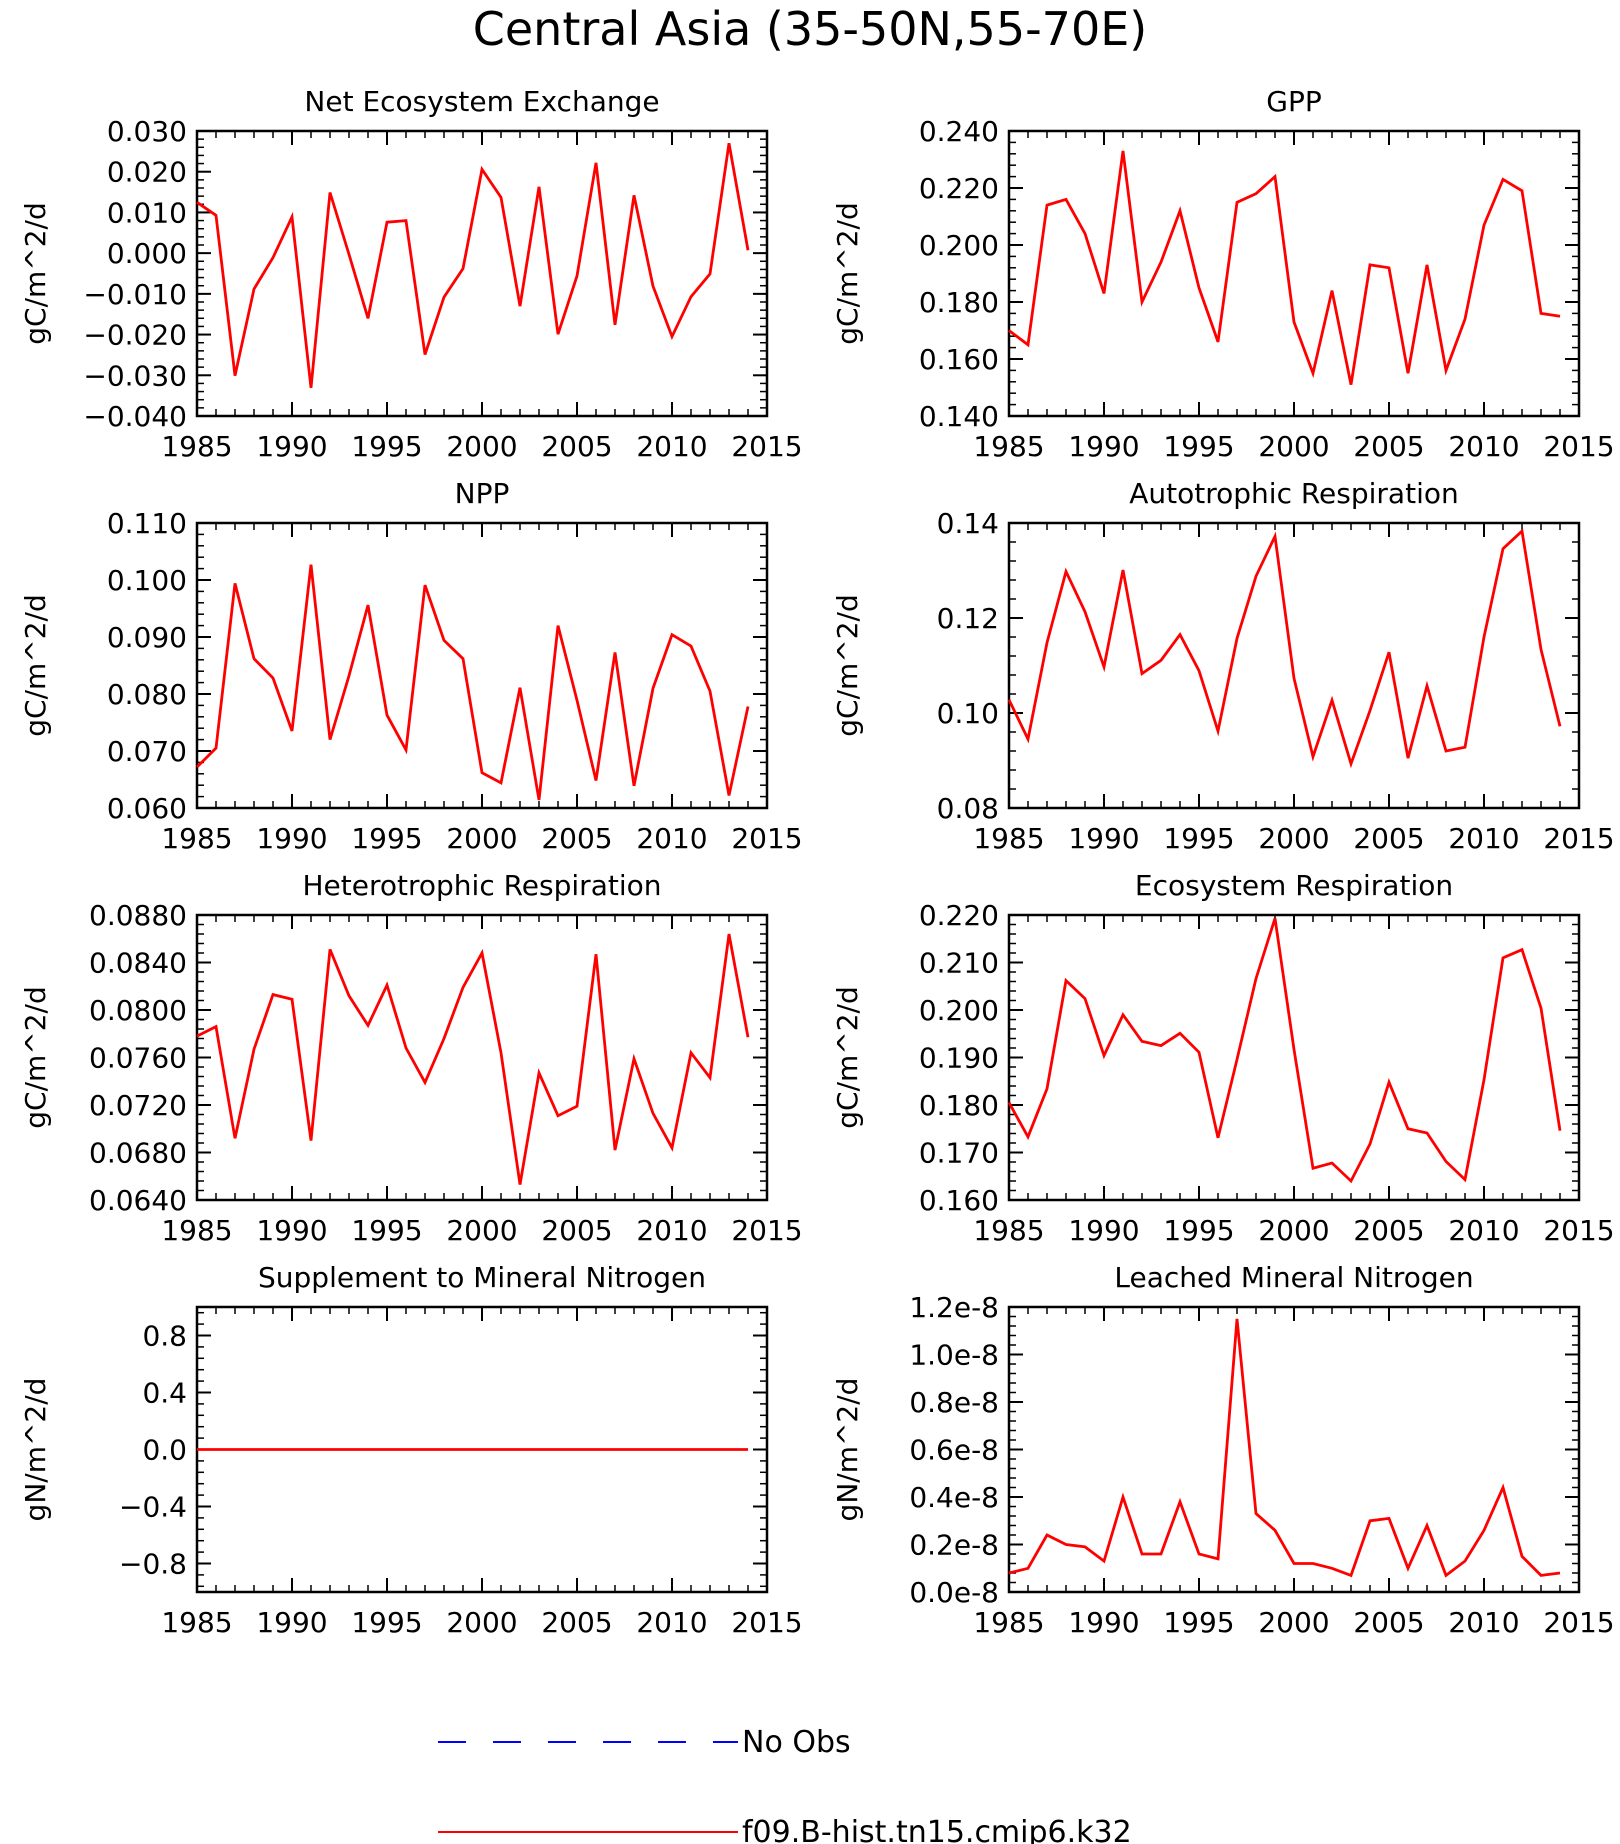 The height and width of the screenshot is (1844, 1620). I want to click on y-tick-label: 0.6e-8, so click(954, 1450).